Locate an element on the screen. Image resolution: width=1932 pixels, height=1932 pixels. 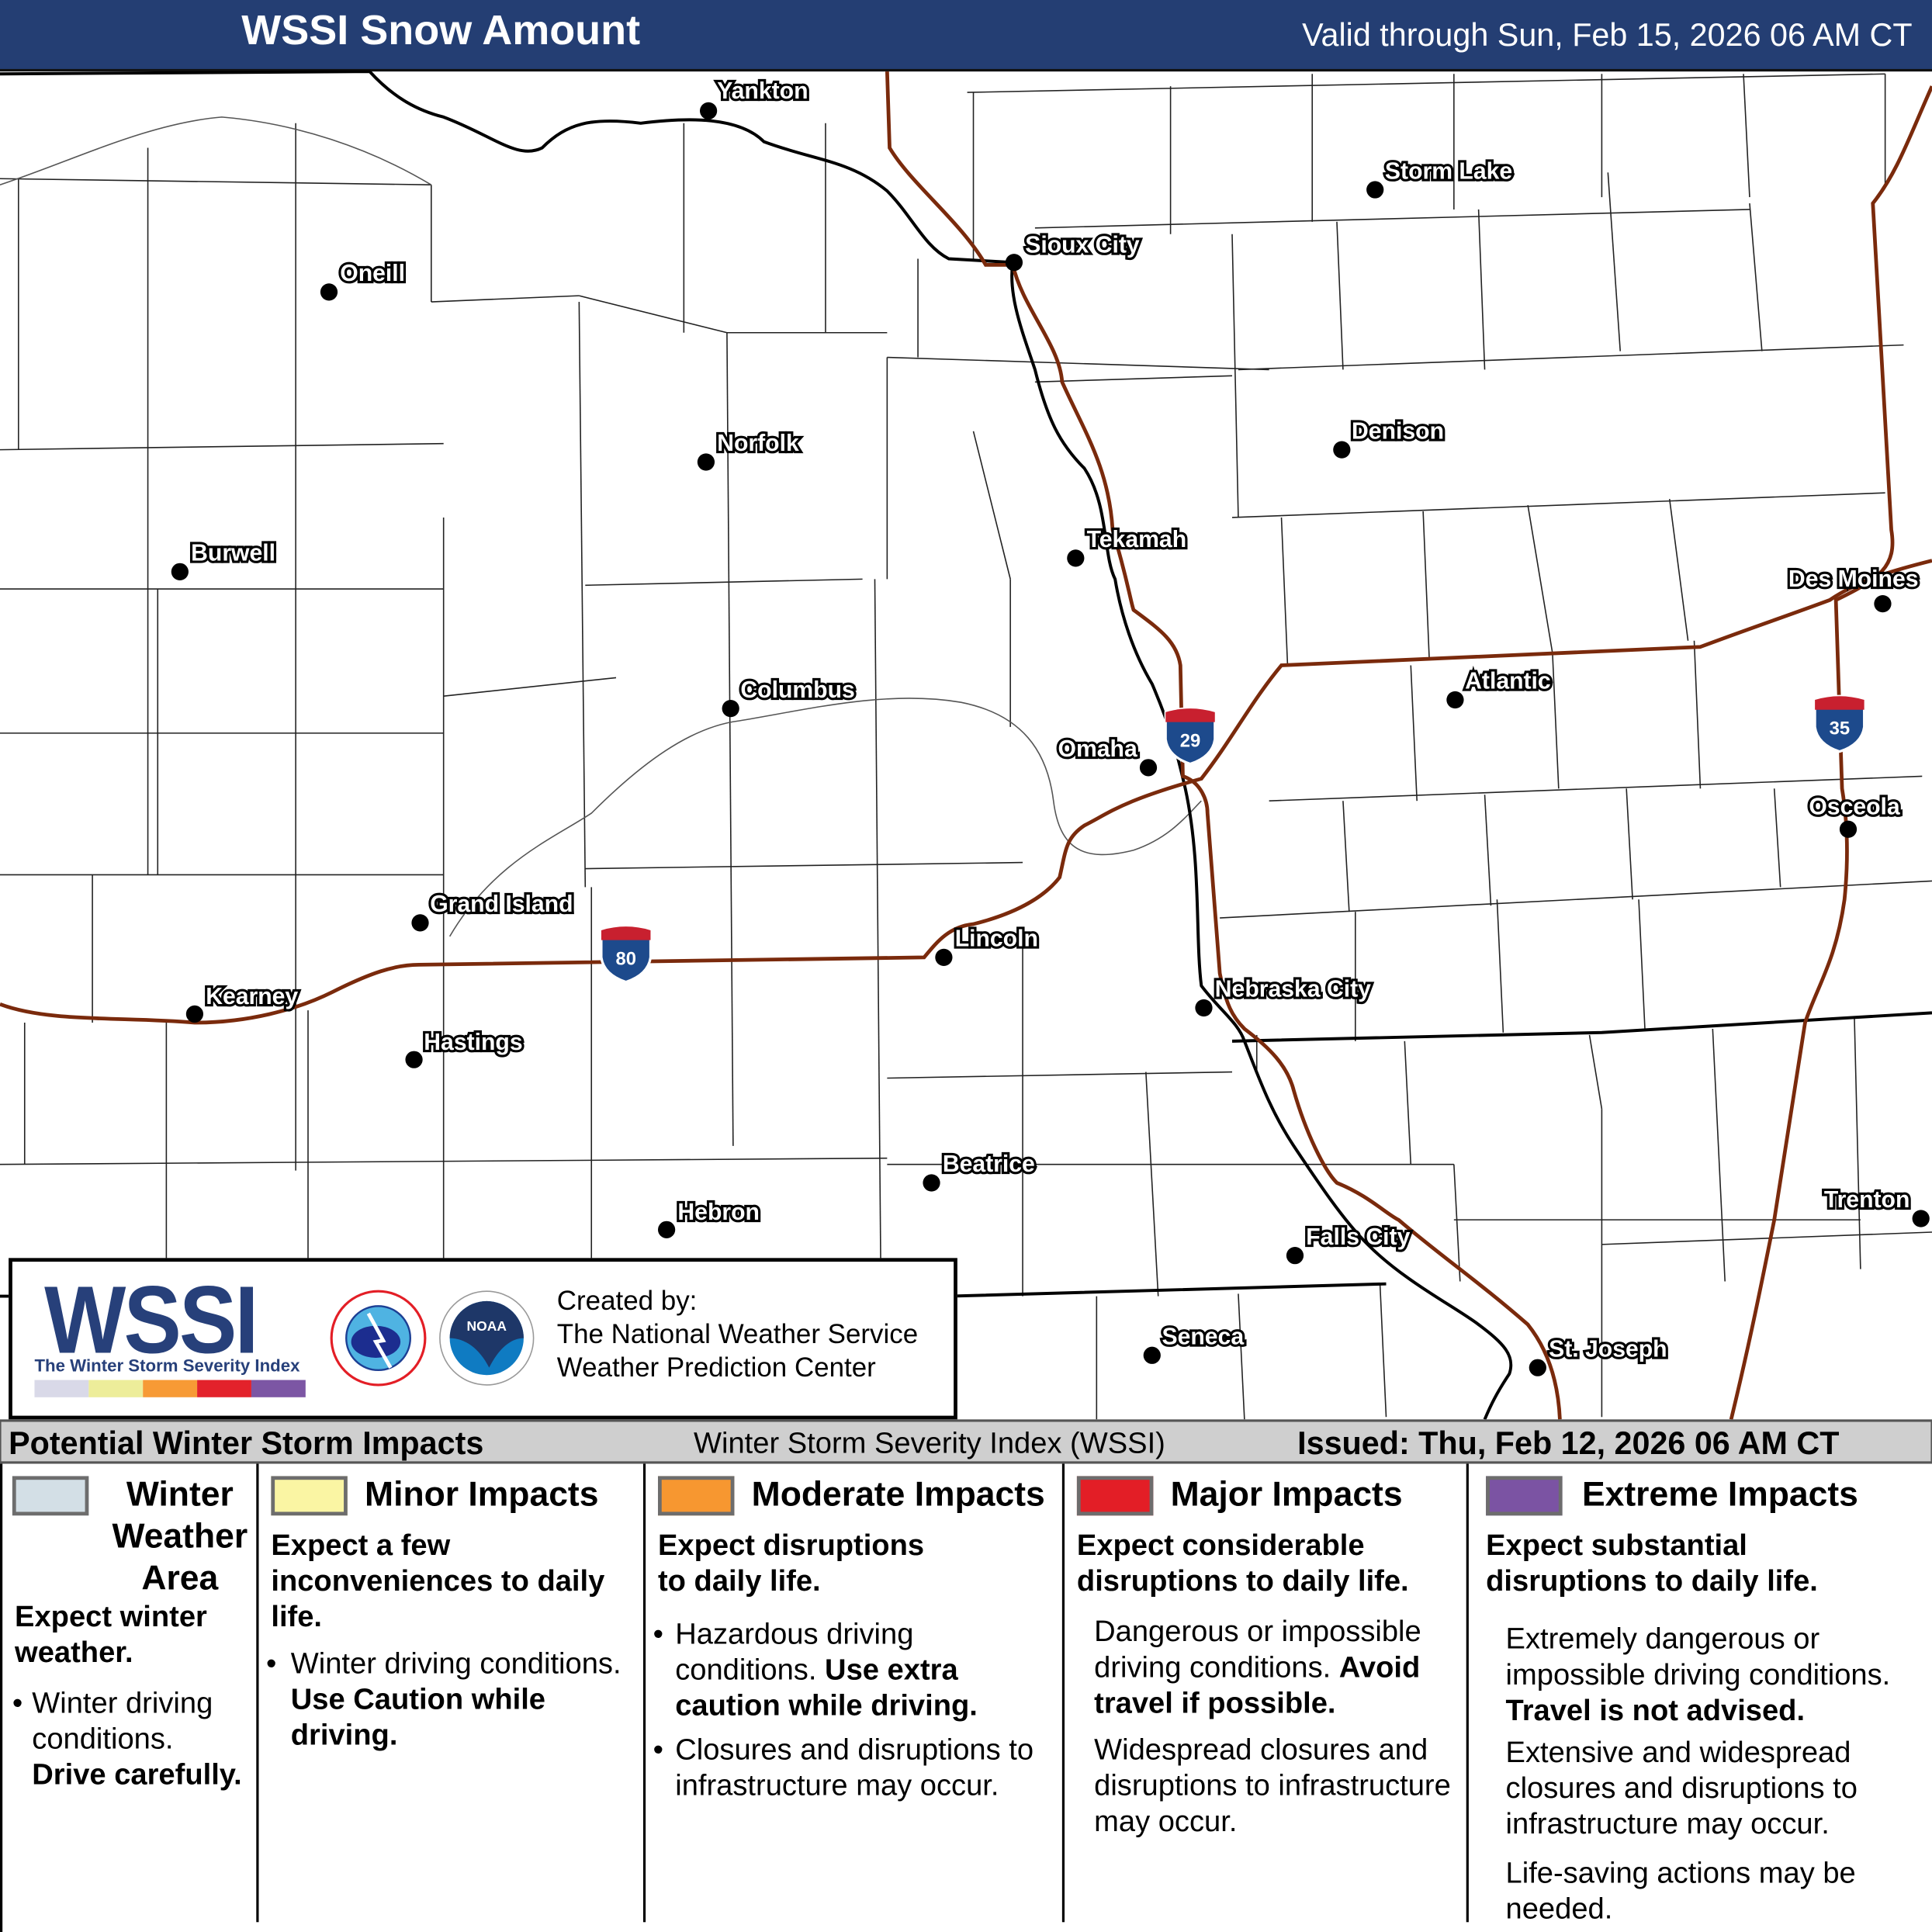
wssi-subtitle: The Winter Storm Severity Index is located at coordinates (167, 1365).